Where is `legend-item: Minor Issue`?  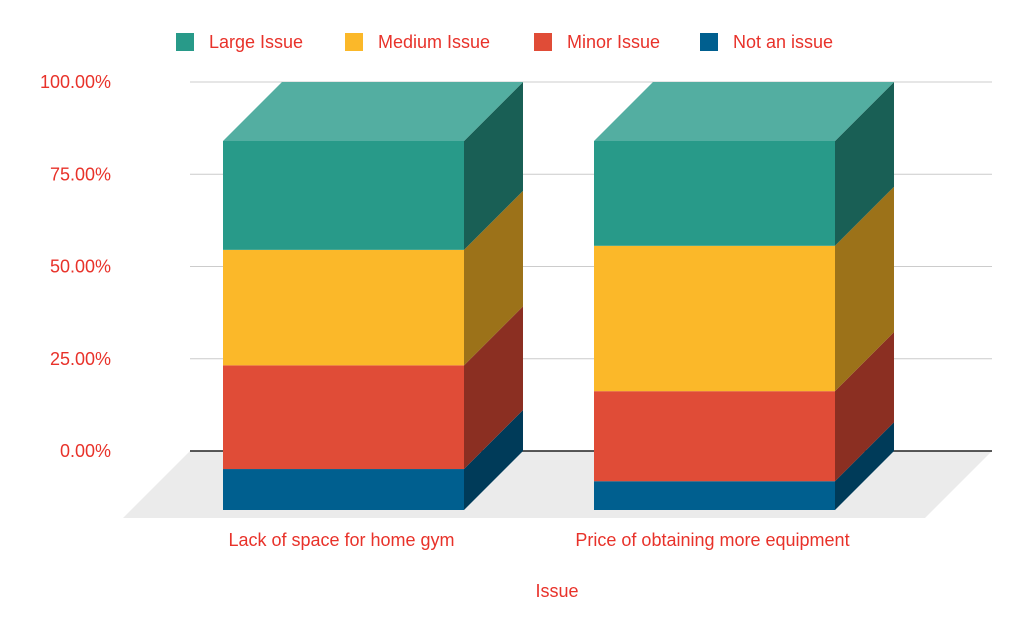 legend-item: Minor Issue is located at coordinates (597, 42).